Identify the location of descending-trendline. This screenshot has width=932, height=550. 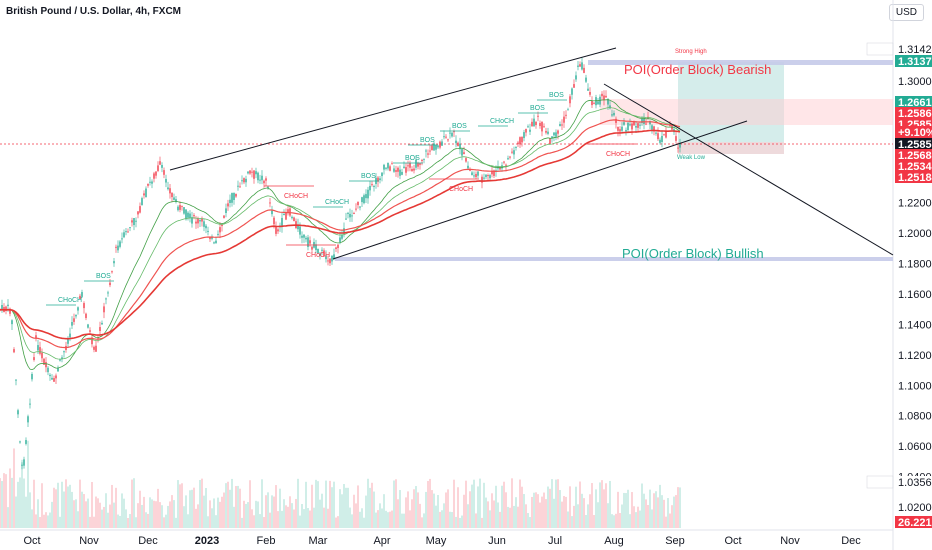
(748, 169).